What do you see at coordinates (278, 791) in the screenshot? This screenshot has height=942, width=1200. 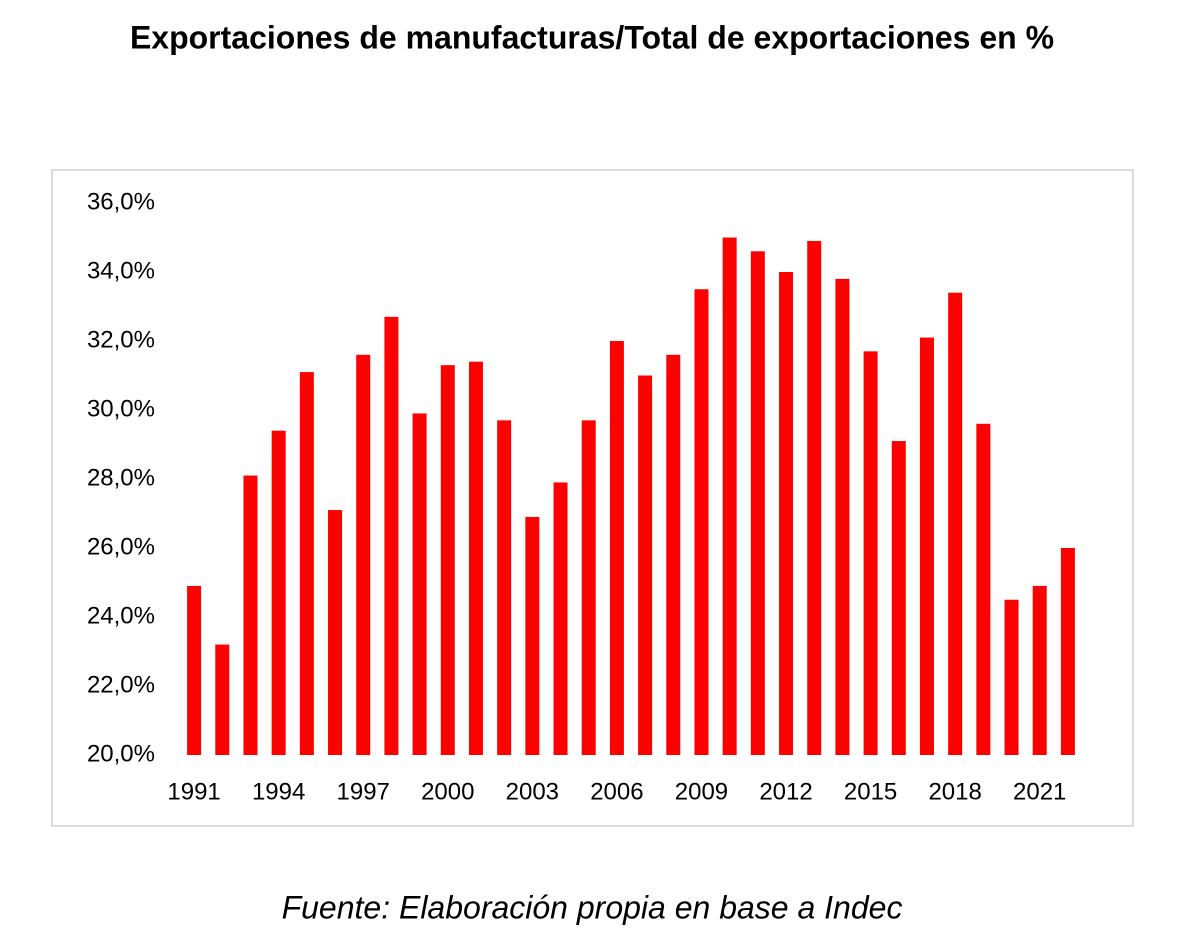 I see `x-tick-label: 1994` at bounding box center [278, 791].